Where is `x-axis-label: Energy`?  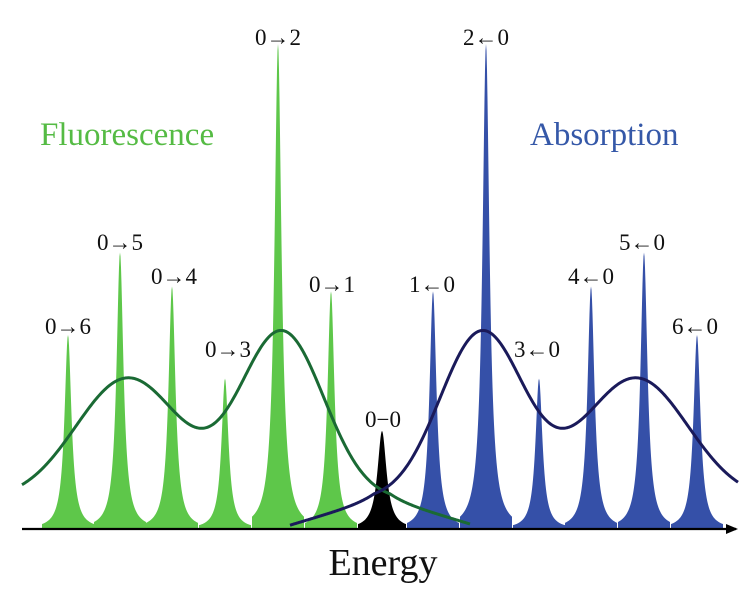
x-axis-label: Energy is located at coordinates (382, 563).